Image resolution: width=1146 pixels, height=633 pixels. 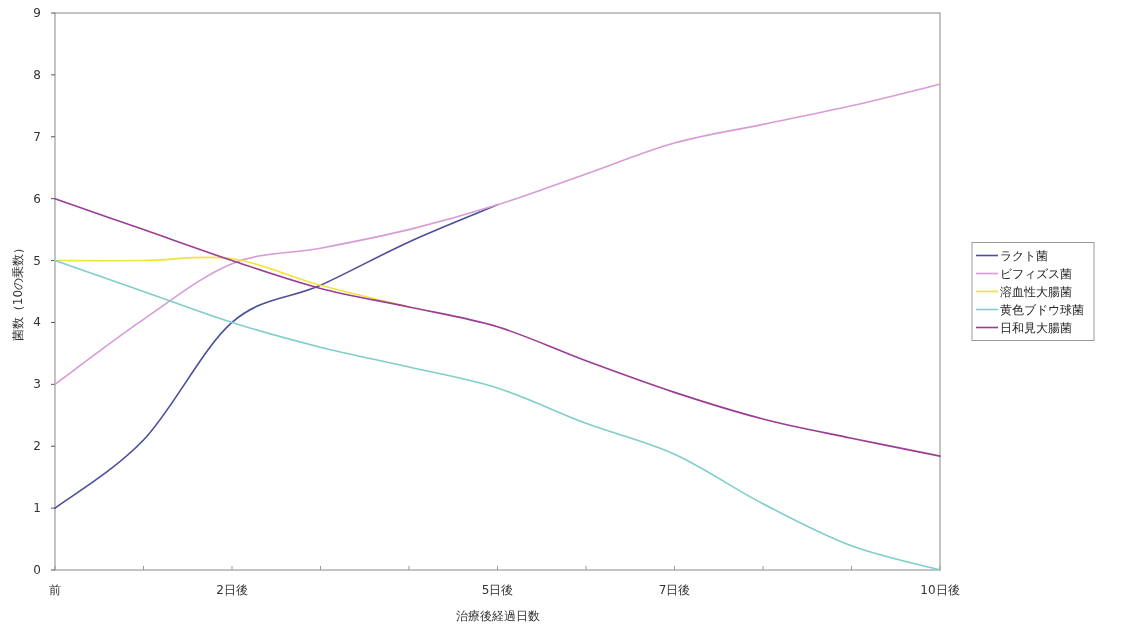 What do you see at coordinates (674, 590) in the screenshot?
I see `x-tick-label: 7日後` at bounding box center [674, 590].